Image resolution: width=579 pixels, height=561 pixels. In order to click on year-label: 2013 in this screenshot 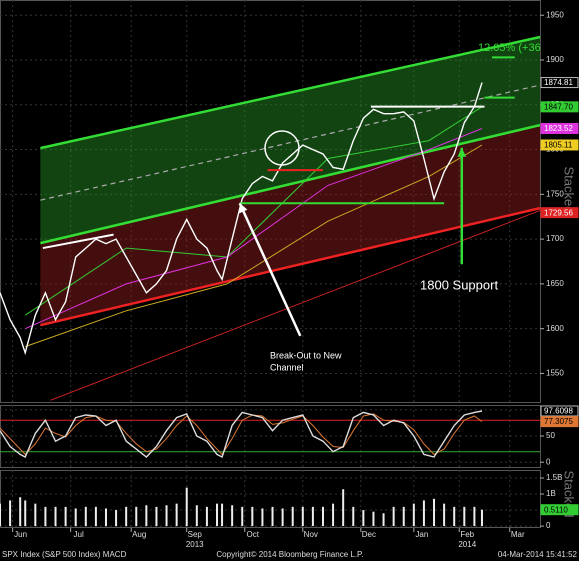, I will do `click(195, 544)`.